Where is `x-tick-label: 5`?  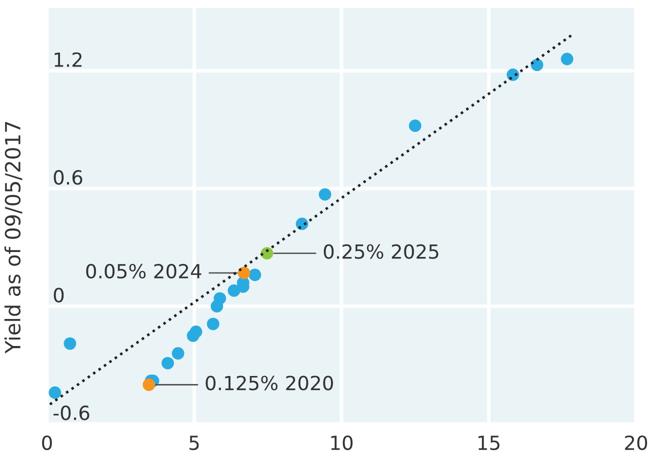
x-tick-label: 5 is located at coordinates (194, 443).